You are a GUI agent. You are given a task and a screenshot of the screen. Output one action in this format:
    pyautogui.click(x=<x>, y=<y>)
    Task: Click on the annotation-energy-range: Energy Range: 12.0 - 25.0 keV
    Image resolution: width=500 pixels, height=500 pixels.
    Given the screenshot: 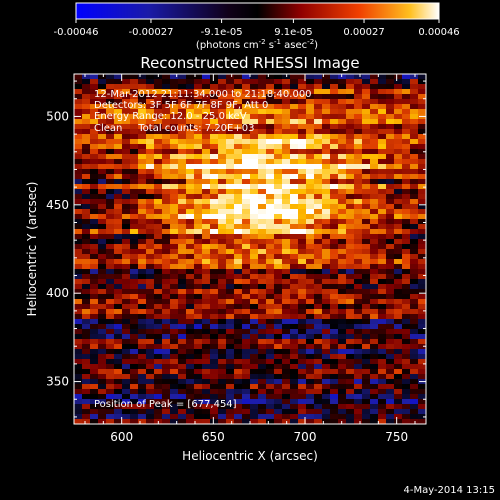 What is the action you would take?
    pyautogui.click(x=170, y=116)
    